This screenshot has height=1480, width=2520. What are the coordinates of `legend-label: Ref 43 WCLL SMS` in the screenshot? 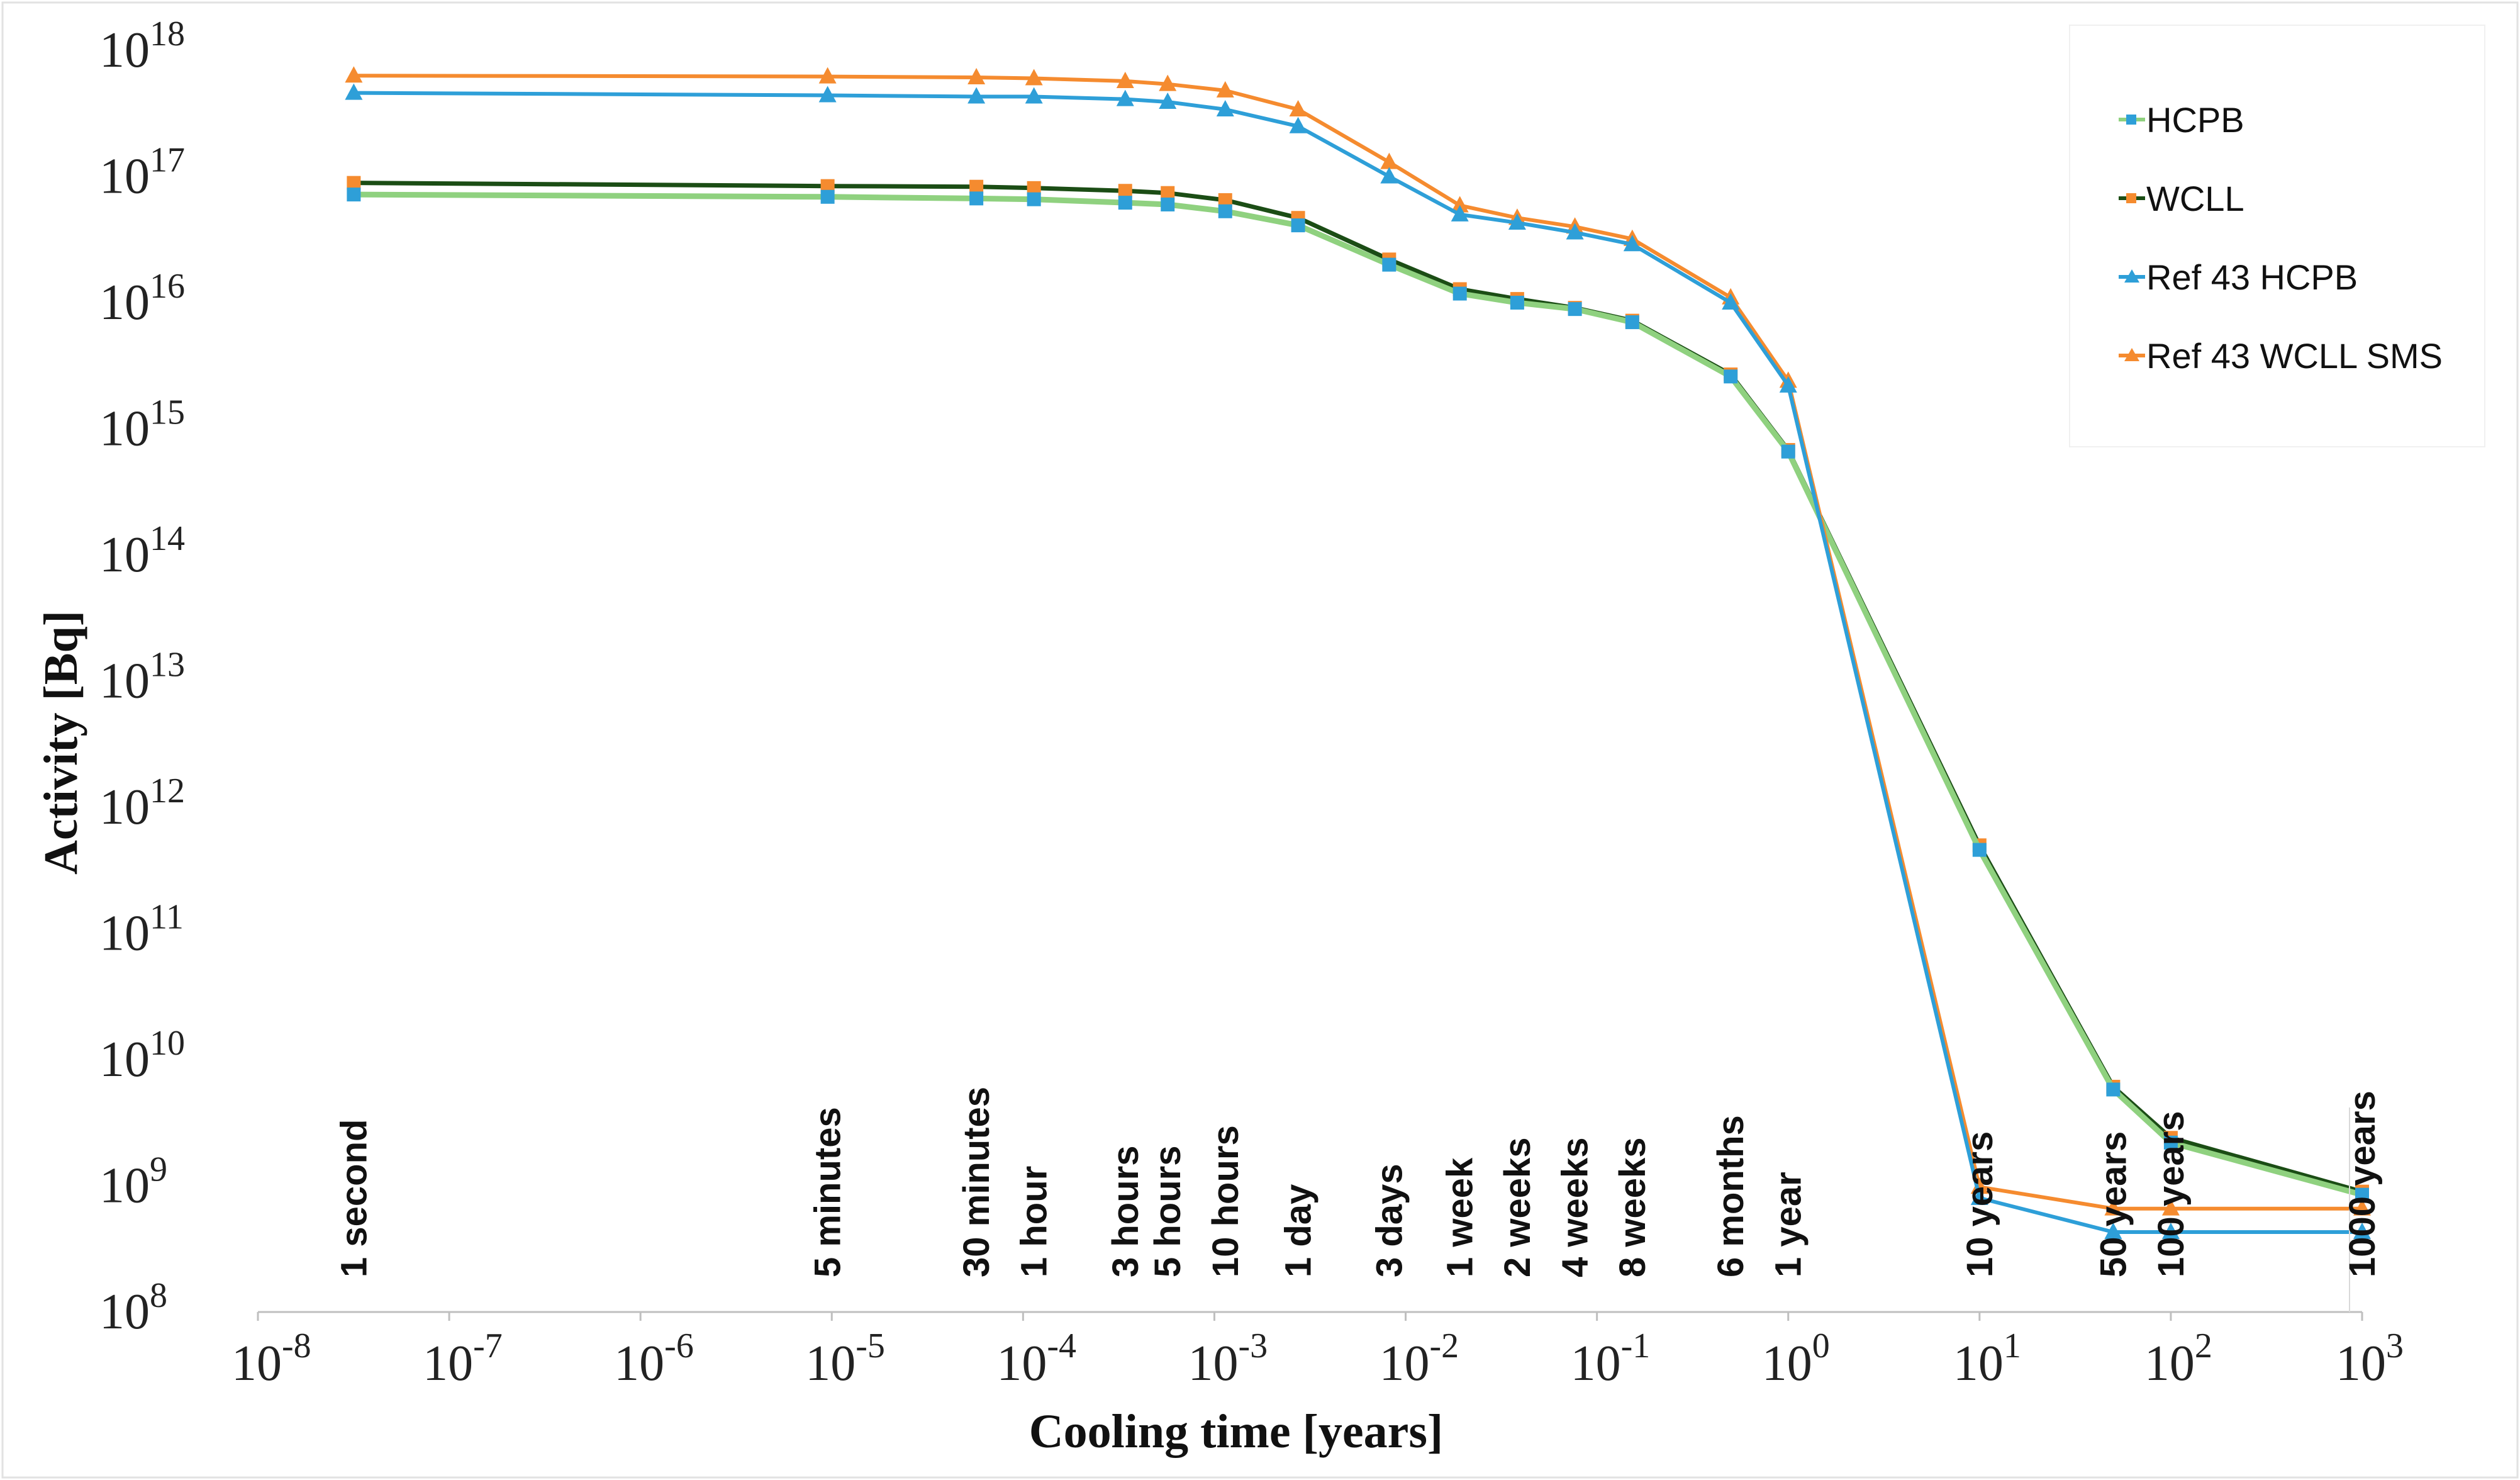 It's located at (2294, 356).